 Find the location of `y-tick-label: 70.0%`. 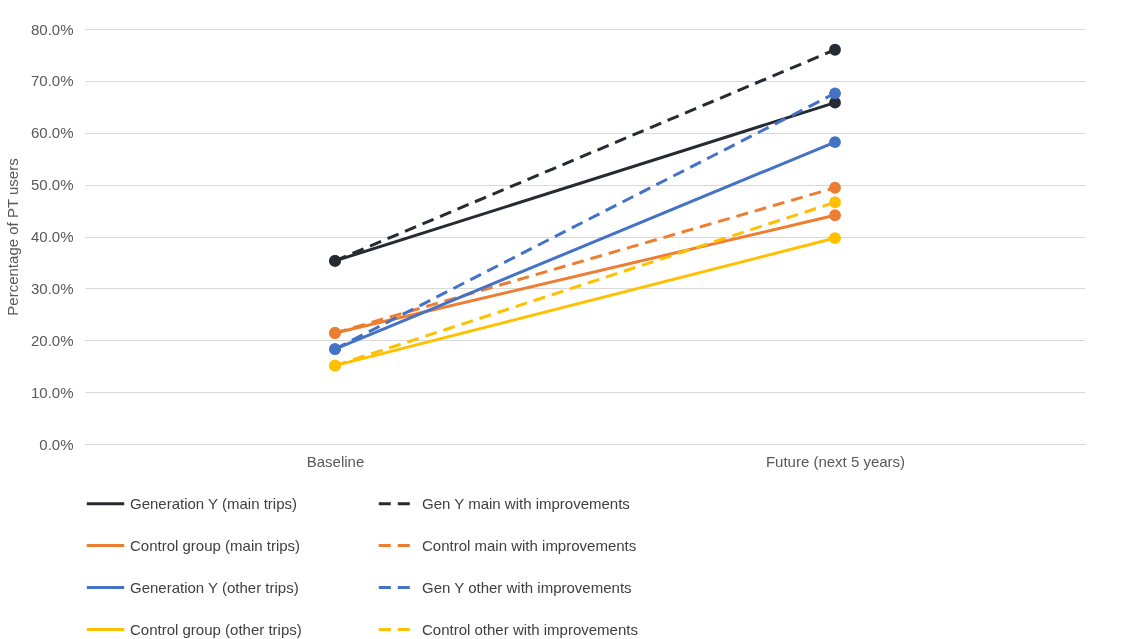

y-tick-label: 70.0% is located at coordinates (52, 81).